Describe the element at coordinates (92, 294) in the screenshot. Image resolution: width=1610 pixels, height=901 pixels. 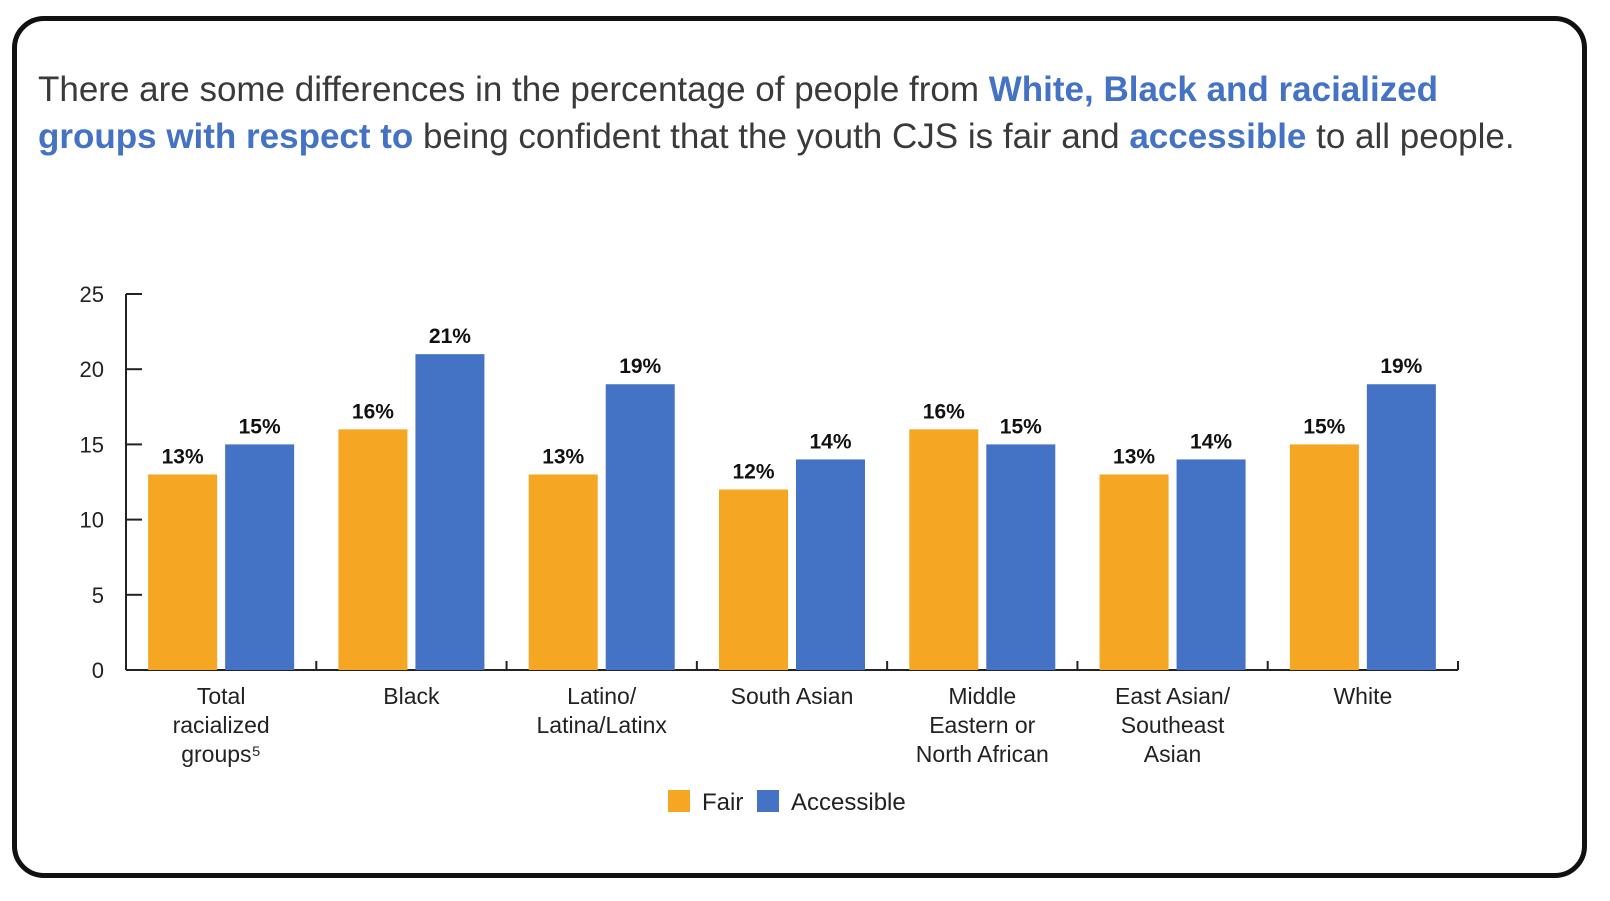
I see `y-tick-label: 25` at that location.